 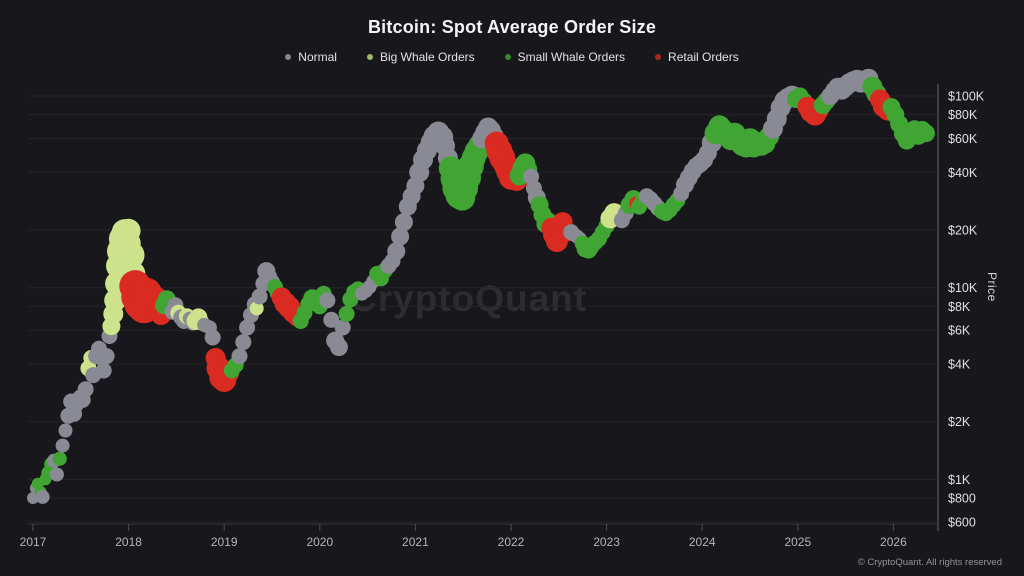 I want to click on cryptoquant-watermark: CryptoQuant, so click(x=469, y=298).